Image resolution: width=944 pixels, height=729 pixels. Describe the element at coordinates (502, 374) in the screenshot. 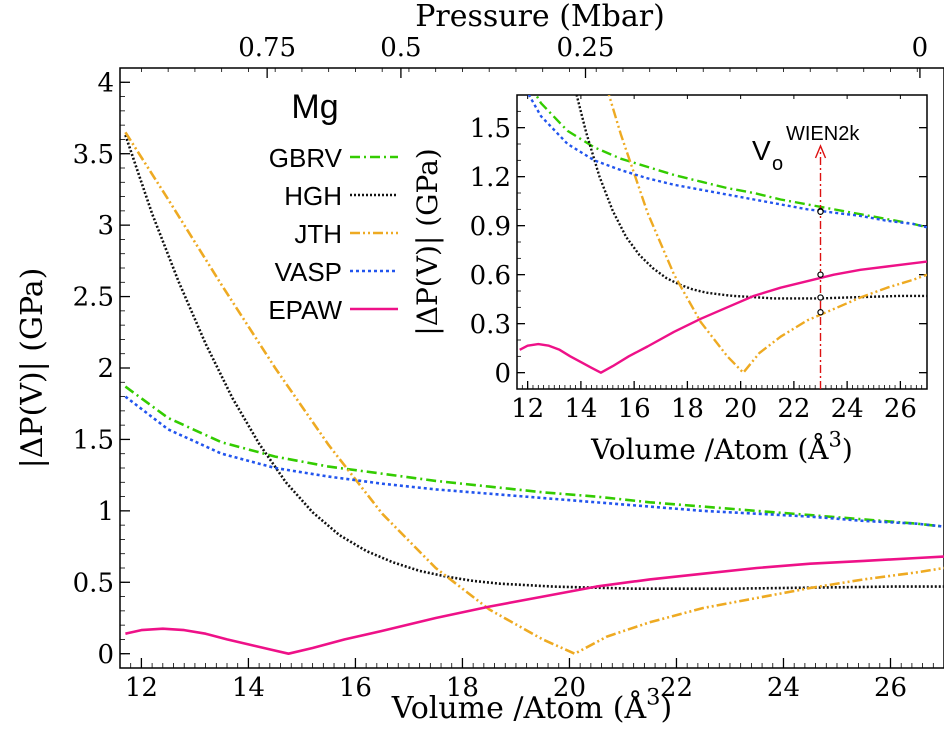

I see `inset-y-tick-label: 0` at that location.